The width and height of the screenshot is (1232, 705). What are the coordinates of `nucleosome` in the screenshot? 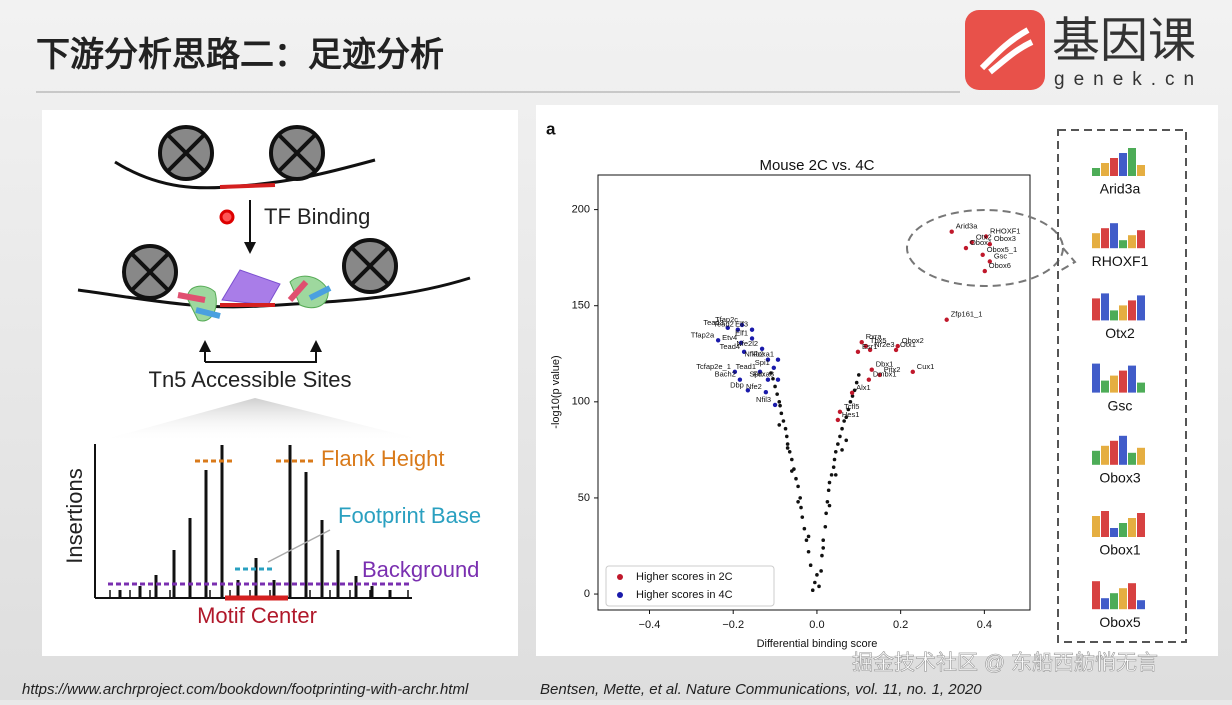 It's located at (370, 266).